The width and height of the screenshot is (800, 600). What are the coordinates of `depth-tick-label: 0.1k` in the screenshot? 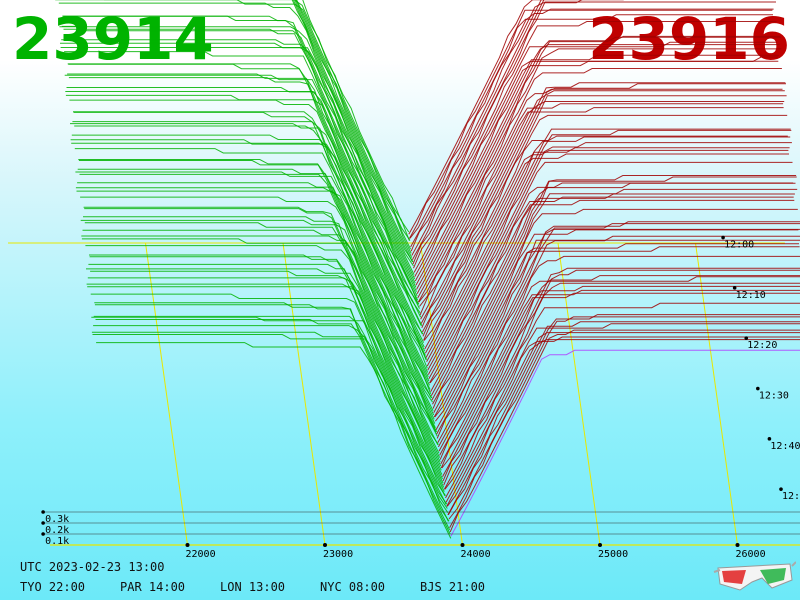 It's located at (57, 541).